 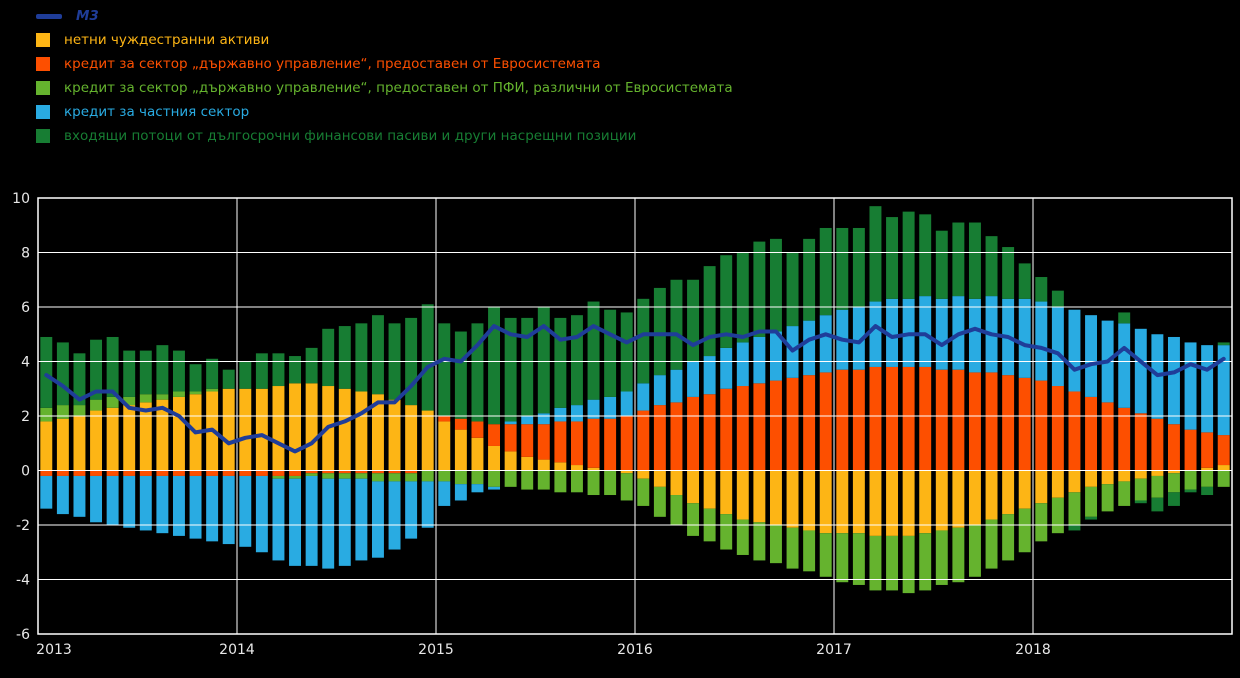 What do you see at coordinates (635, 650) in the screenshot?
I see `x-tick-label: 2016` at bounding box center [635, 650].